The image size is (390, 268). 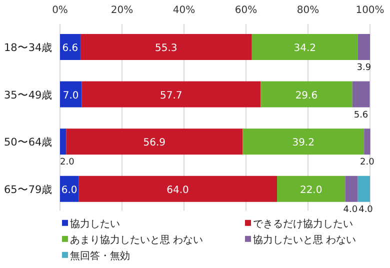 I want to click on data-label: 5.6, so click(x=361, y=115).